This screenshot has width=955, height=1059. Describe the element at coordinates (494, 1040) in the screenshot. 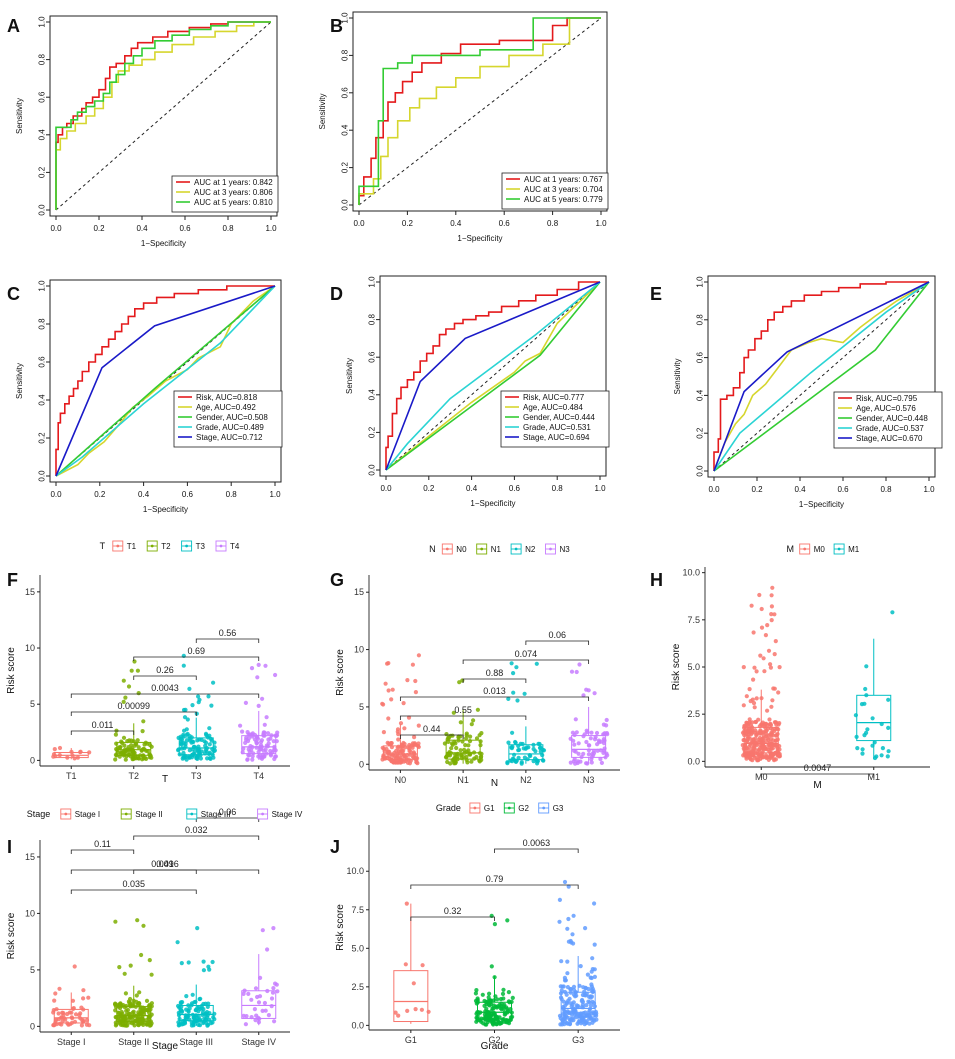

I see `x-tick-label: G2` at that location.